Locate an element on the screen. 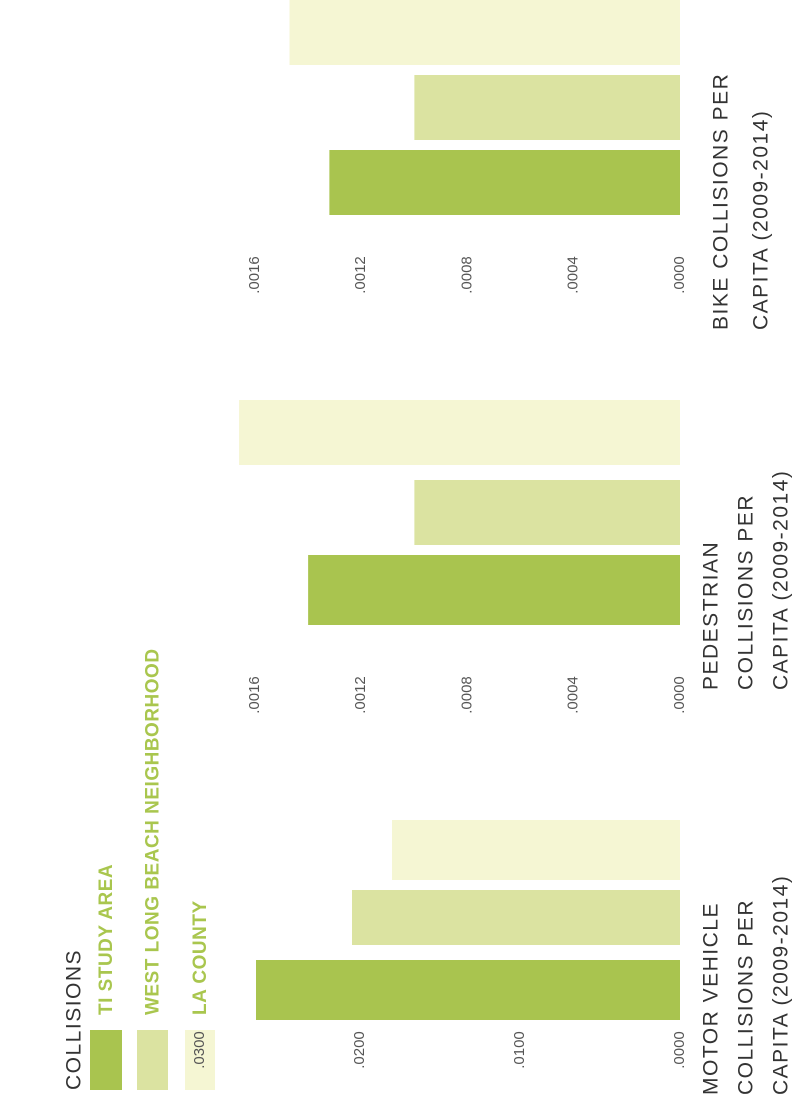 This screenshot has width=803, height=1100. y-tick-label: .0300 is located at coordinates (199, 1050).